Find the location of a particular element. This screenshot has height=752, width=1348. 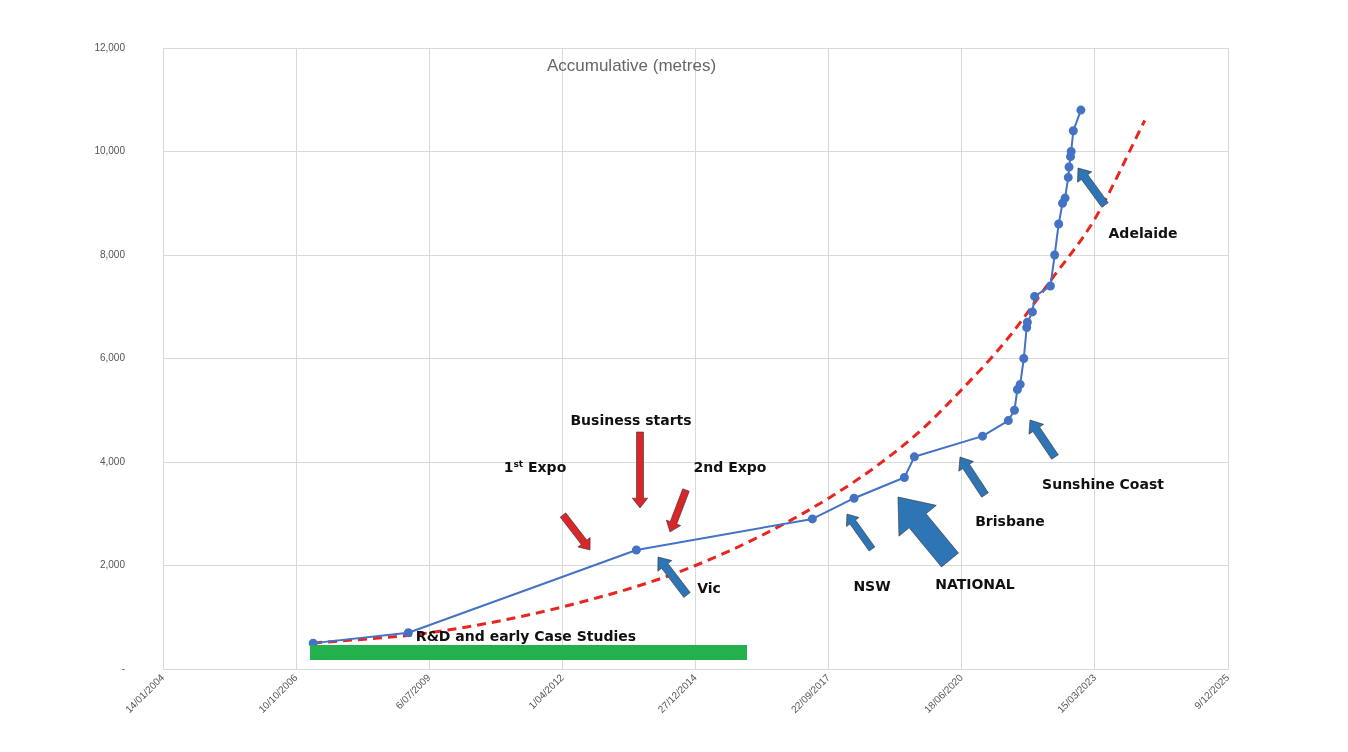

y-tick-label: 12,000 is located at coordinates (110, 47).